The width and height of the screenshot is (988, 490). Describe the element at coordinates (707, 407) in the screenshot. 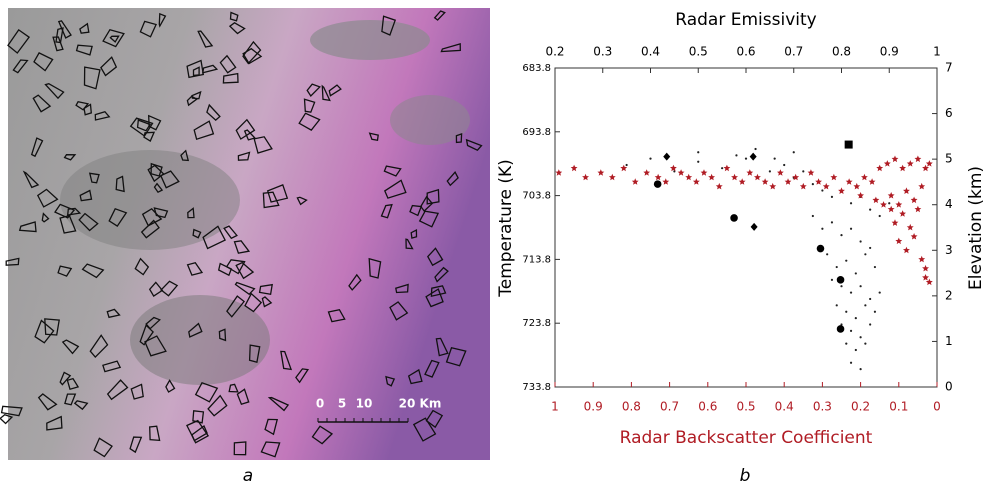

I see `x2-tick-label: 0.6` at that location.